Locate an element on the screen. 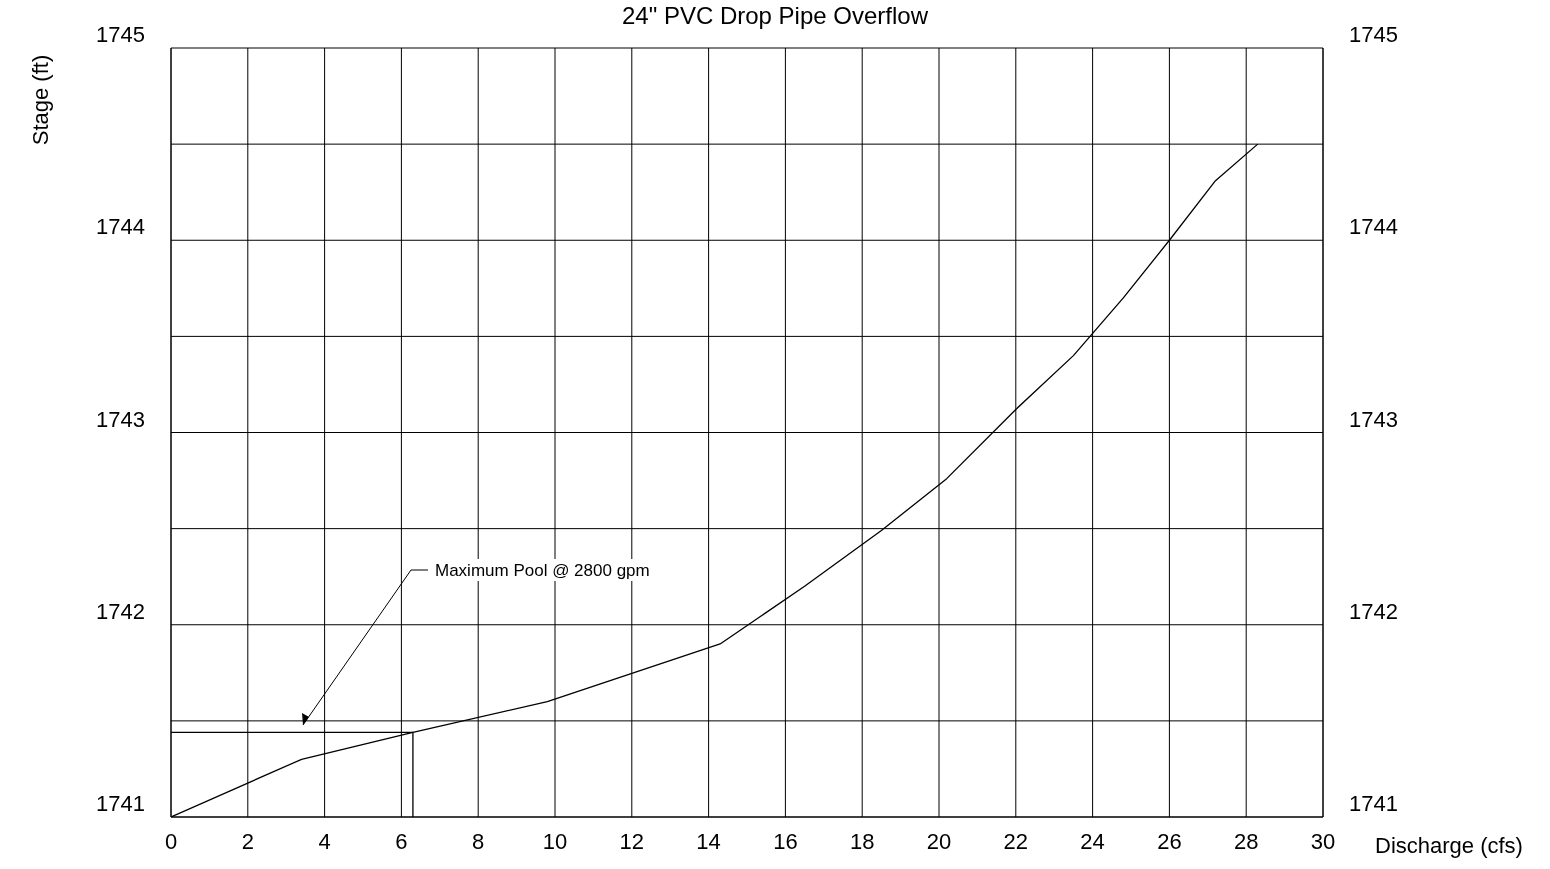 This screenshot has height=869, width=1550. x-tick-label: 10 is located at coordinates (555, 841).